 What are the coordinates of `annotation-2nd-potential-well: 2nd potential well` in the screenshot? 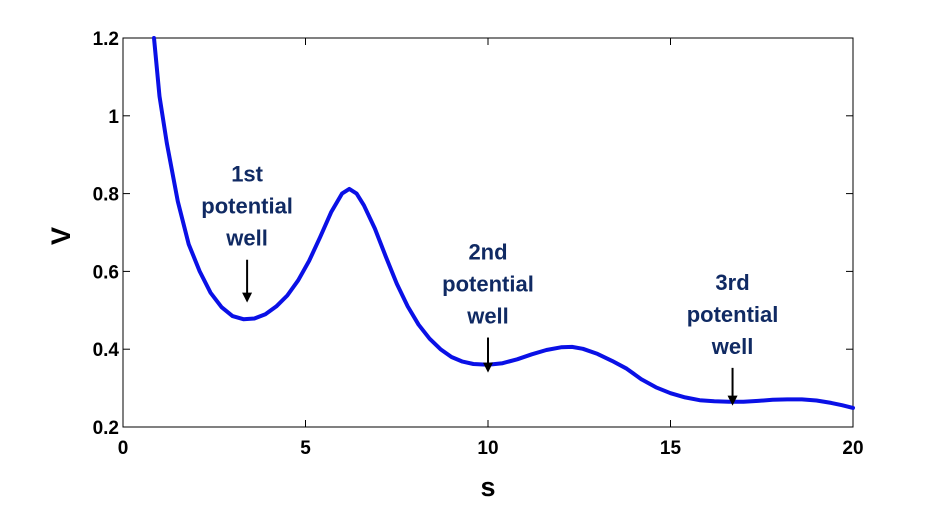 It's located at (488, 306).